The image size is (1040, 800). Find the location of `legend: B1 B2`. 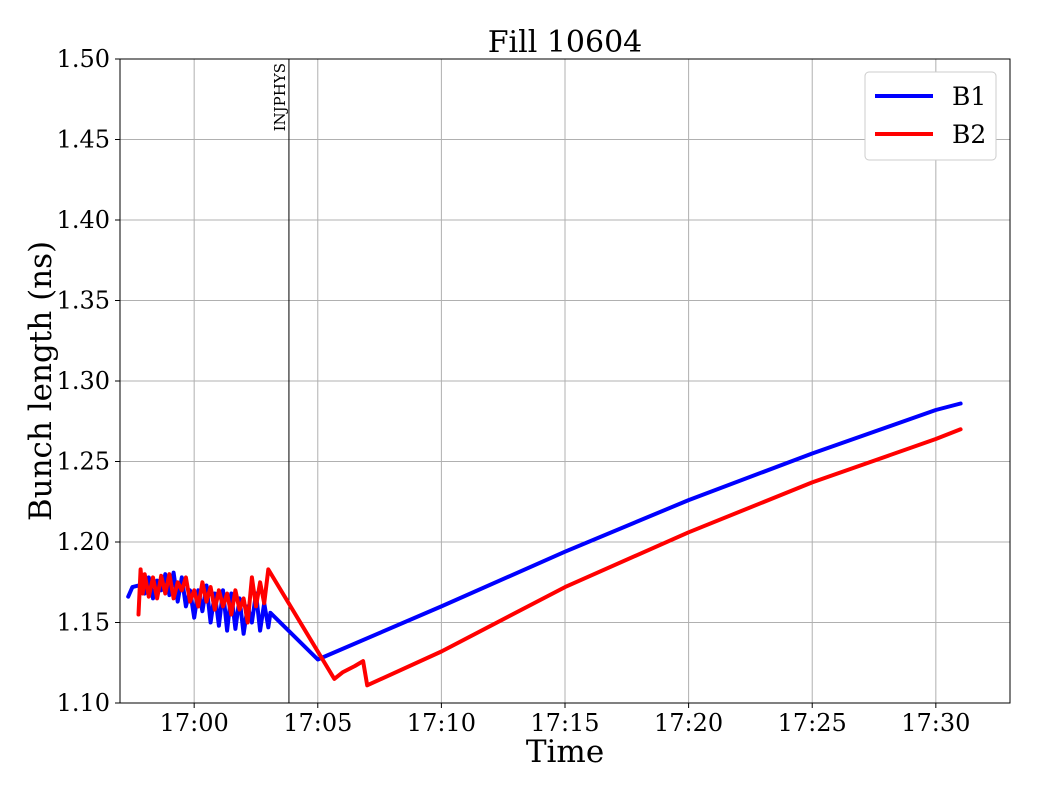

legend: B1 B2 is located at coordinates (930, 116).